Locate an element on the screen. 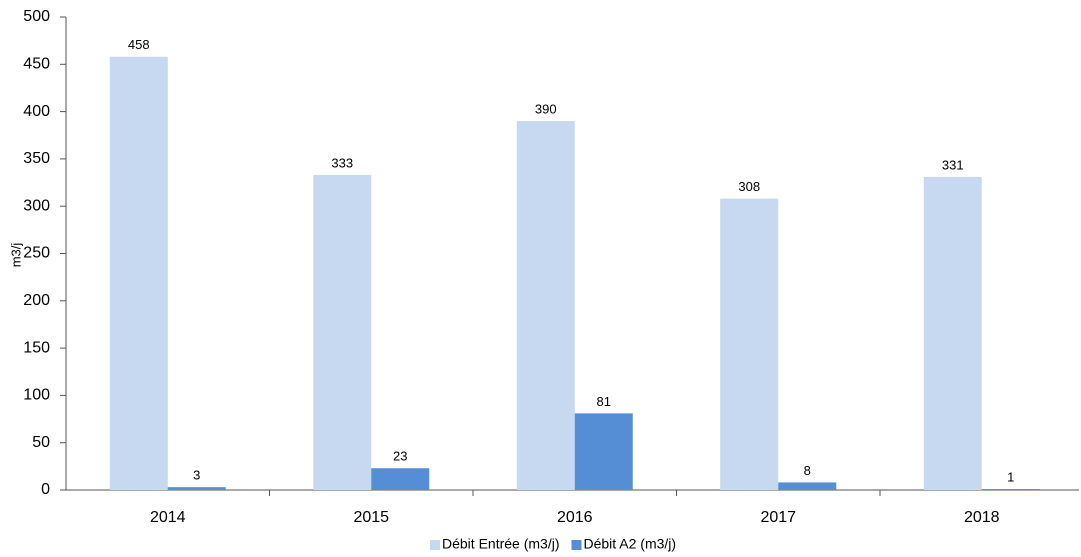 This screenshot has width=1081, height=557. legend-label: Débit A2 (m3/j) is located at coordinates (629, 544).